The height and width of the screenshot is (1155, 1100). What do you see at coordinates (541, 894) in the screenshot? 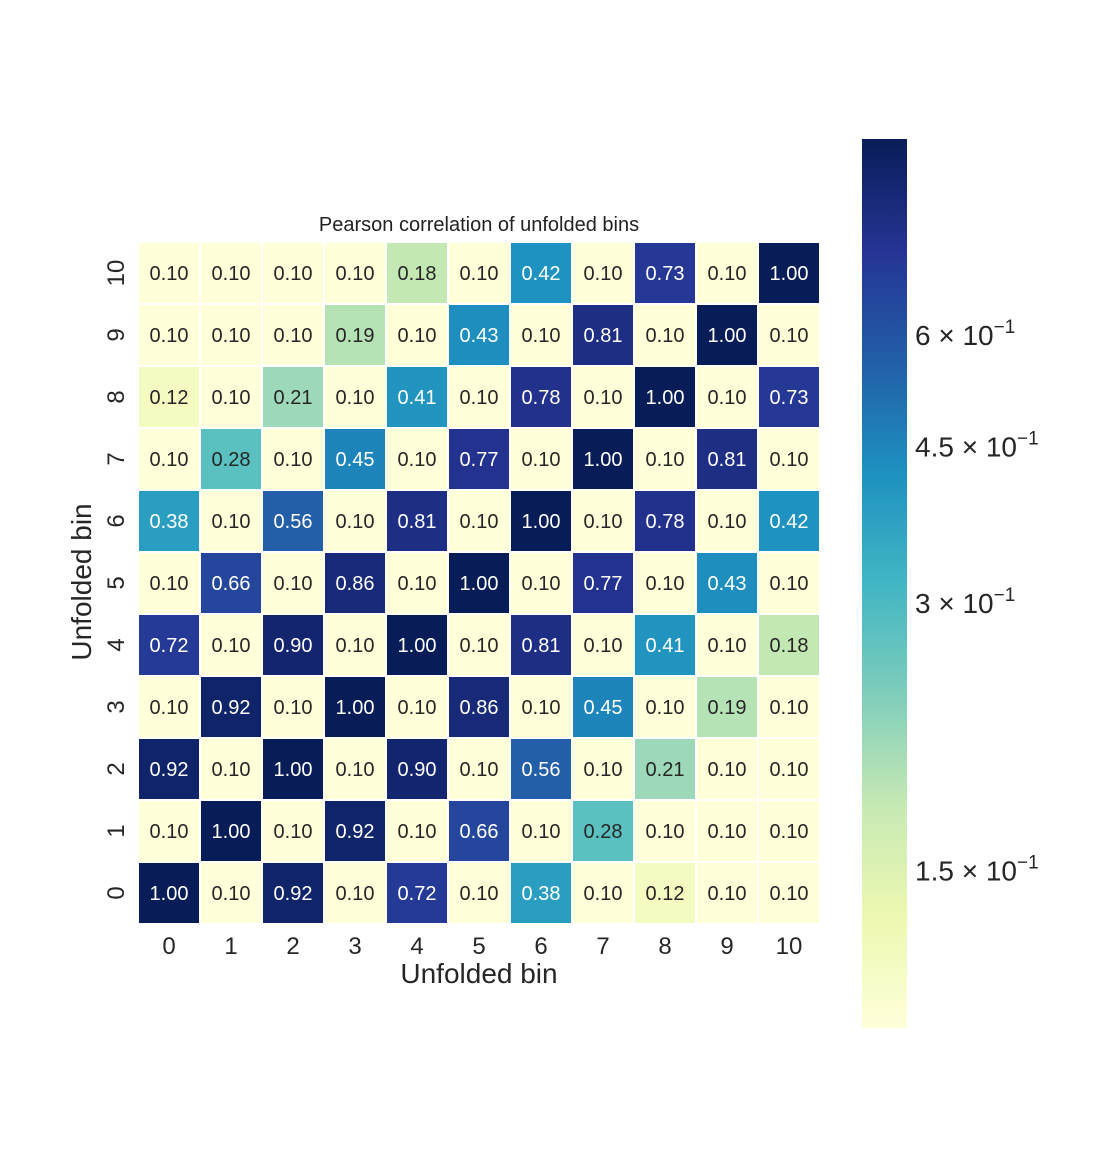
I see `cell-value-label: 0.38` at bounding box center [541, 894].